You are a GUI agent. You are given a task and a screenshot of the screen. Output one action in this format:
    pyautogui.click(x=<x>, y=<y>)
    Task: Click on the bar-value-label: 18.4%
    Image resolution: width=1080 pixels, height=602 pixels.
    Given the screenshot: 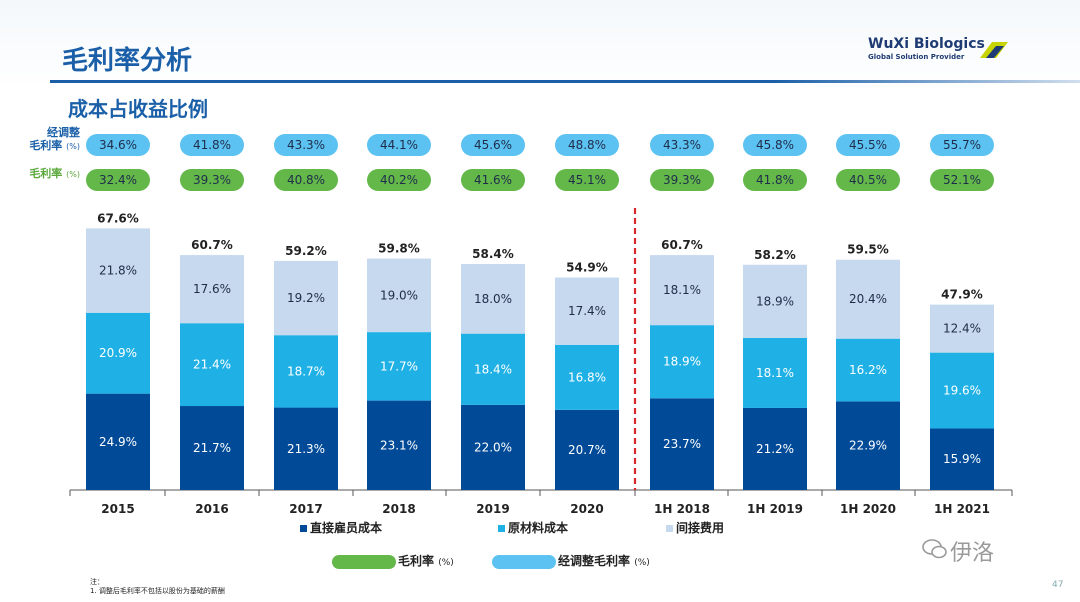 What is the action you would take?
    pyautogui.click(x=493, y=369)
    